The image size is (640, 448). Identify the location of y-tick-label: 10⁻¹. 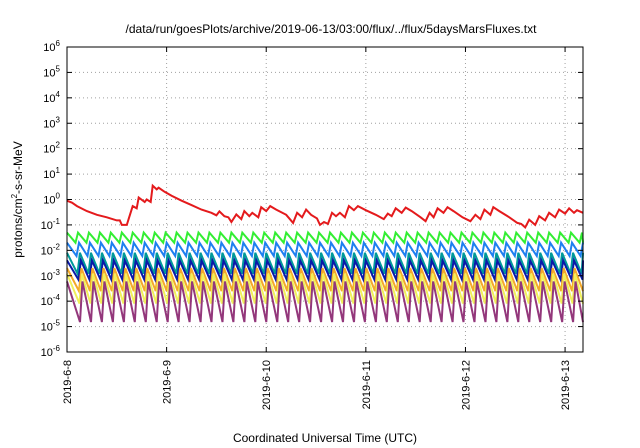
(51, 224).